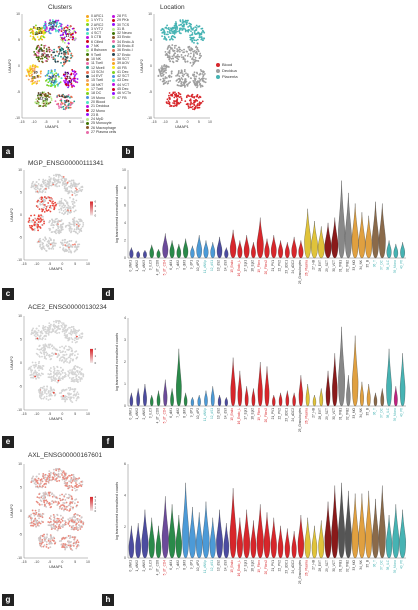 The image size is (418, 610). Describe the element at coordinates (101, 63) in the screenshot. I see `cluster-legend-entry: 11 Tcell` at that location.